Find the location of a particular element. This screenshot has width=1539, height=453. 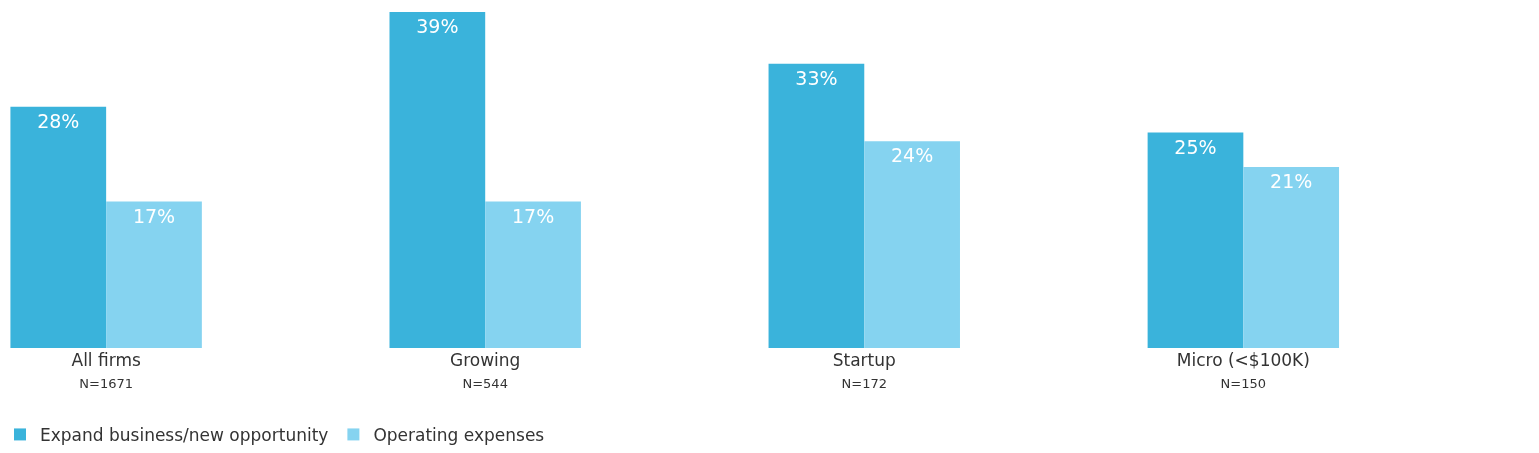

legend-label: Operating expenses is located at coordinates (459, 435).